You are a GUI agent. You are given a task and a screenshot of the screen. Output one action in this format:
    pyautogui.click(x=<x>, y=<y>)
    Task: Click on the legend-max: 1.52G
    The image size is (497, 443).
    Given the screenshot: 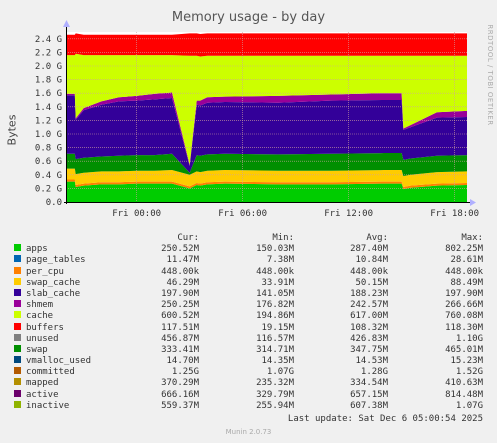 What is the action you would take?
    pyautogui.click(x=469, y=372)
    